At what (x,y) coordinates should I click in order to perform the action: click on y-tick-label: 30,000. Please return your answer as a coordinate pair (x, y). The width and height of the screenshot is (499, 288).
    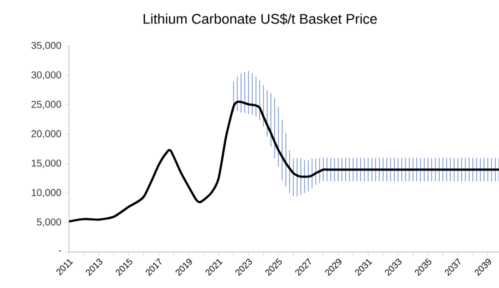
    Looking at the image, I should click on (46, 75).